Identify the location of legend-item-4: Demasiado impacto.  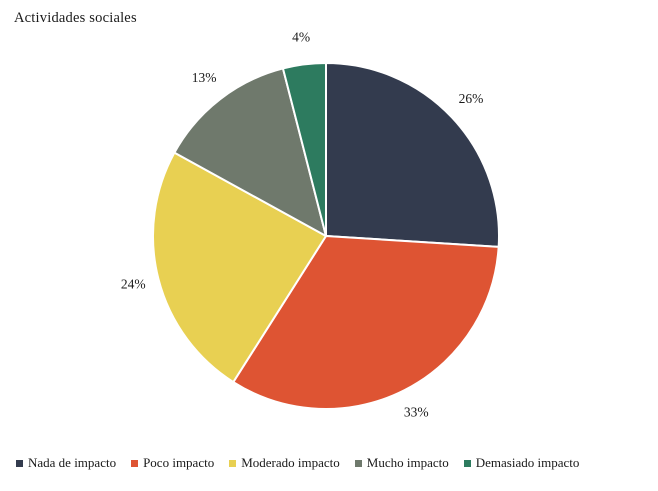
(521, 463).